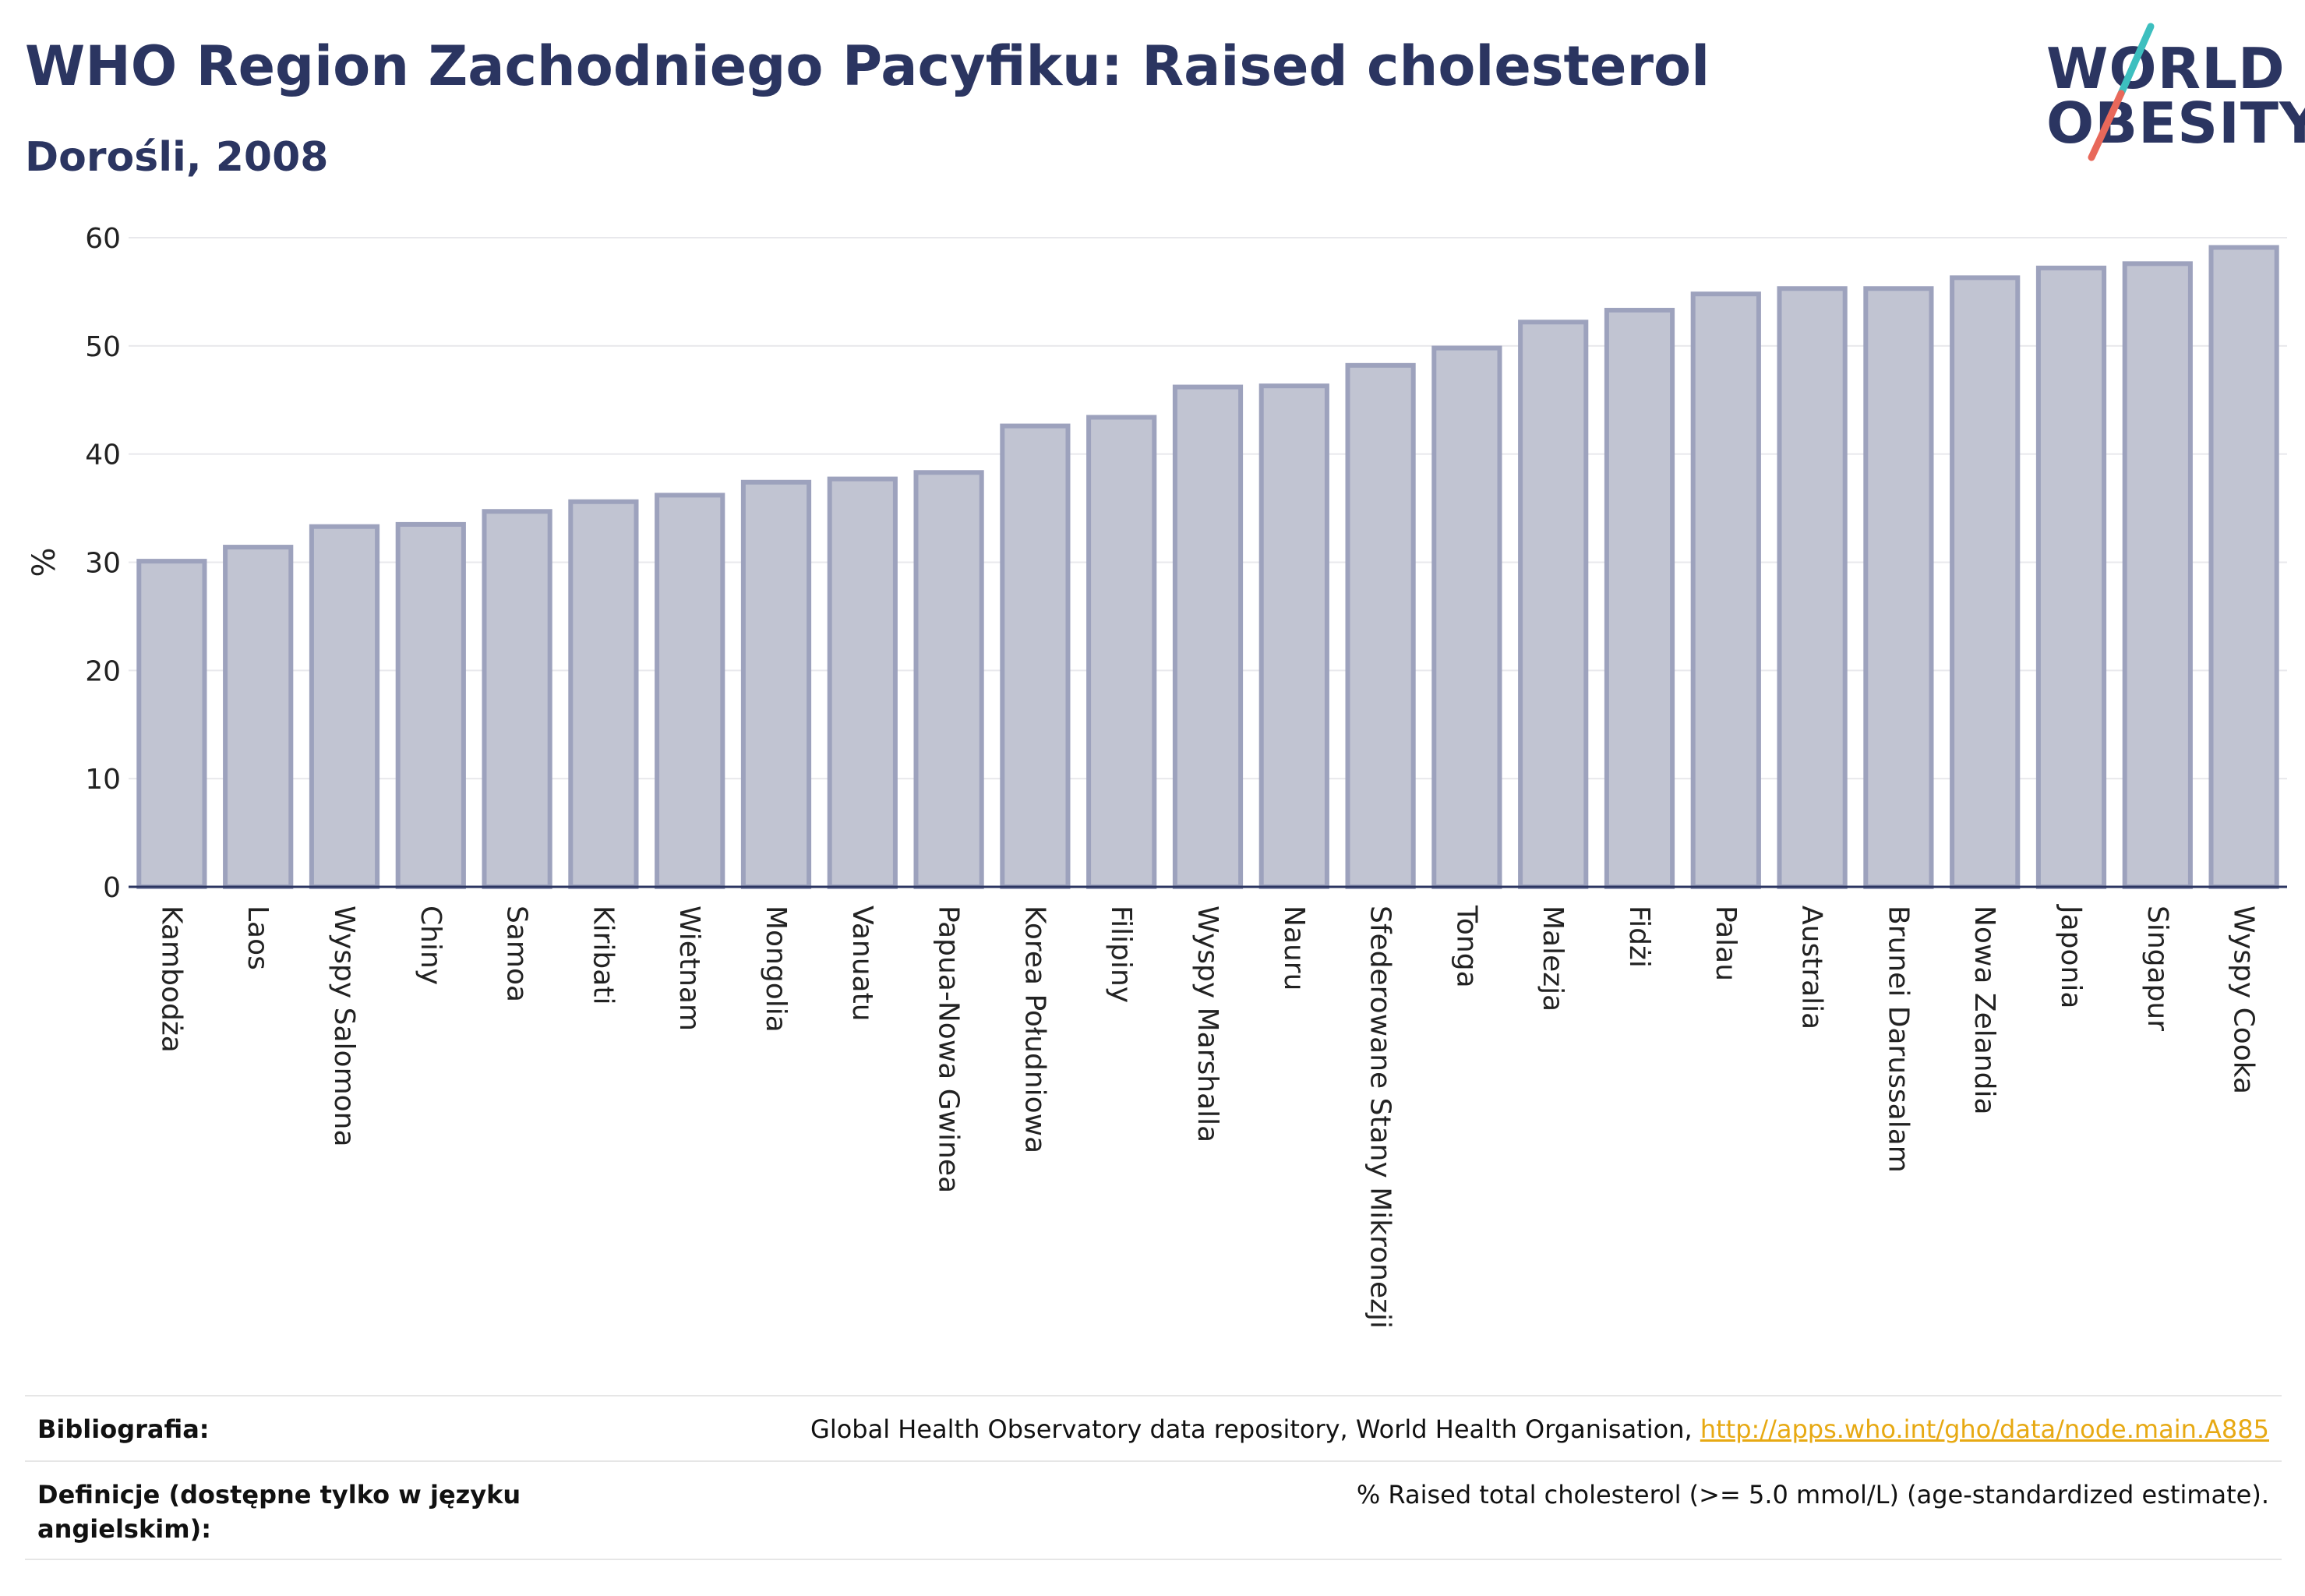 The height and width of the screenshot is (1596, 2305). I want to click on x-category-label: Kambodża, so click(171, 979).